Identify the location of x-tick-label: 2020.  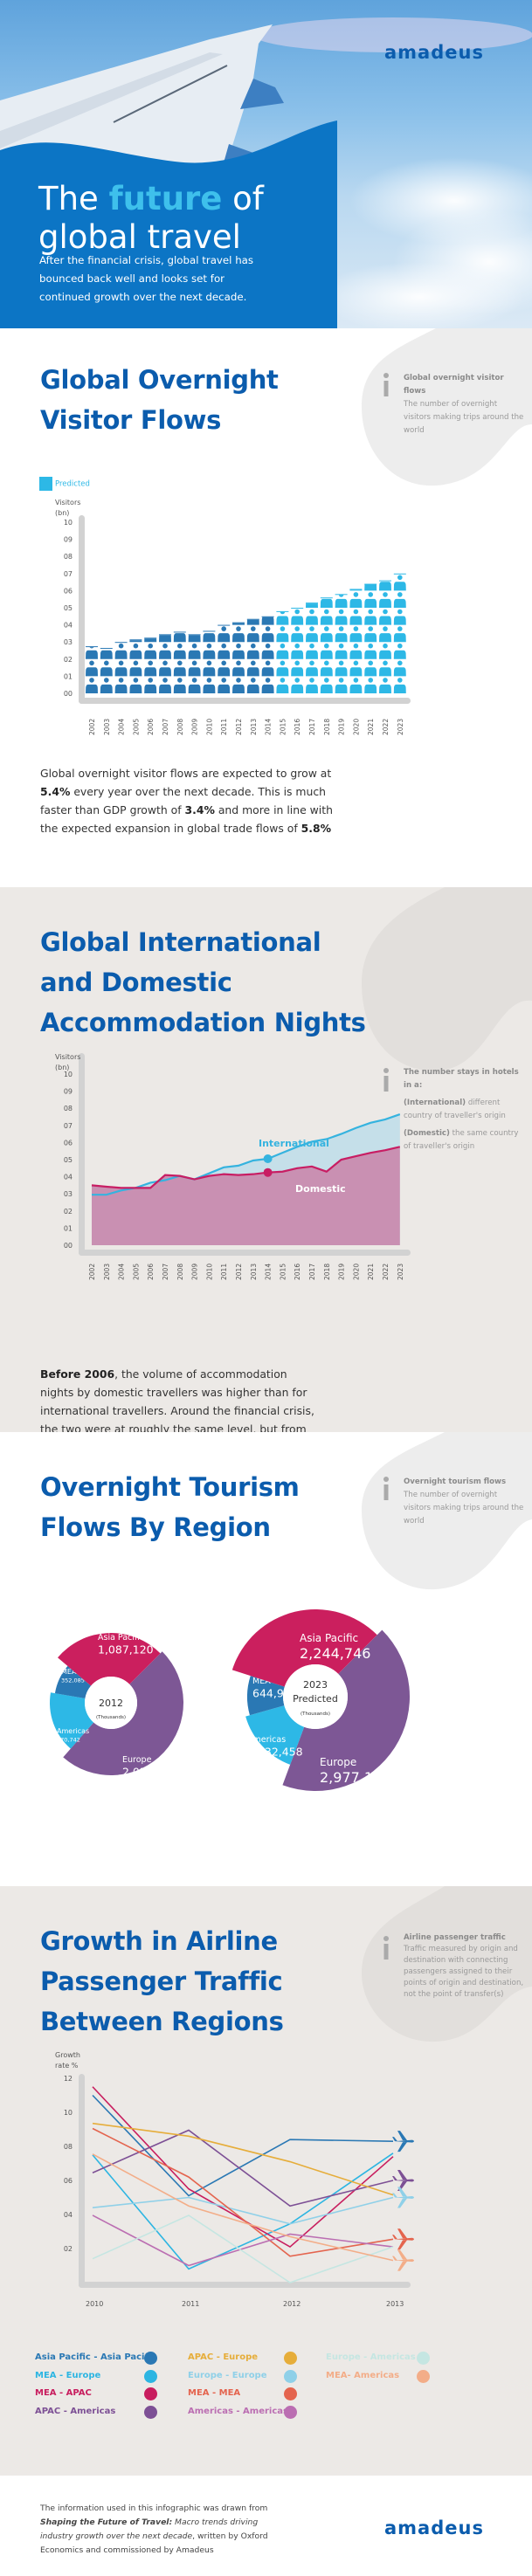
(356, 1272).